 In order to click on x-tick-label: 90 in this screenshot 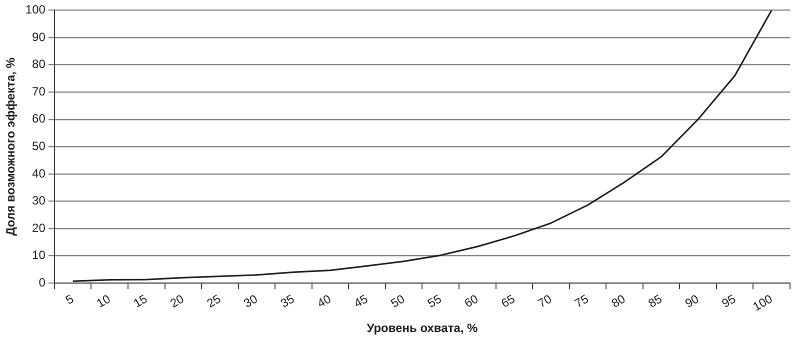, I will do `click(692, 301)`.